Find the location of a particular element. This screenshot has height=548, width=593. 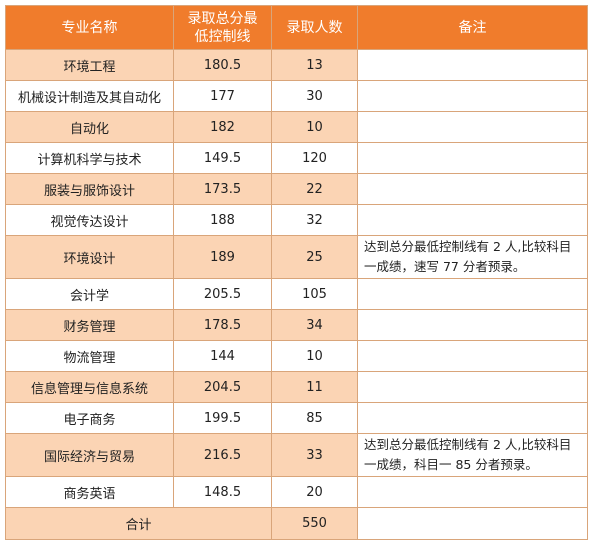

major-cell: 计算机科学与技术 is located at coordinates (89, 158).